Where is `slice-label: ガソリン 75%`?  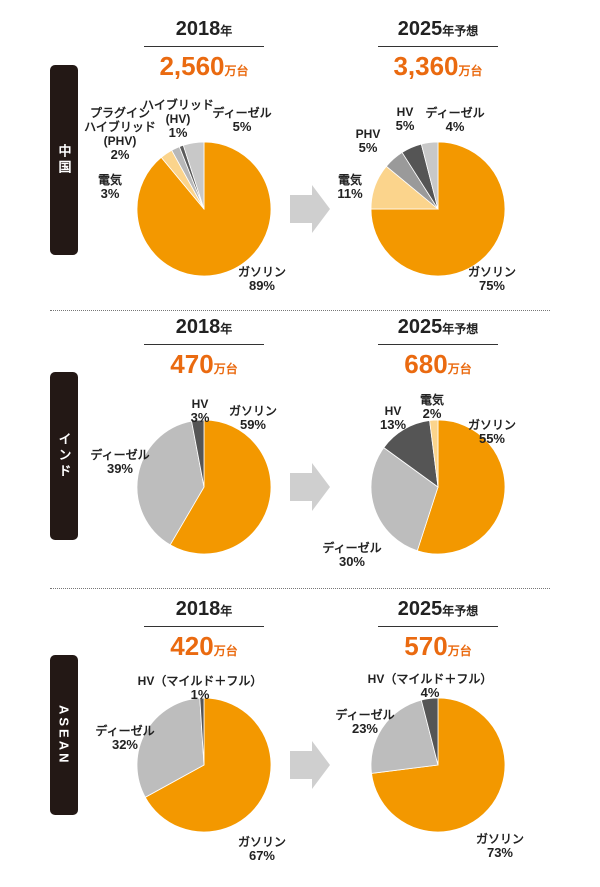
slice-label: ガソリン 75% is located at coordinates (492, 279).